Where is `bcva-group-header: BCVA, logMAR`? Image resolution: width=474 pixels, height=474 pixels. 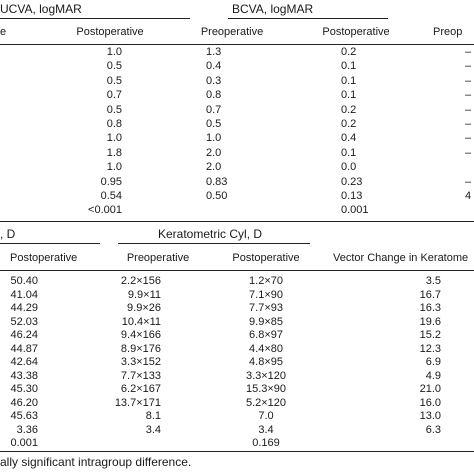 bcva-group-header: BCVA, logMAR is located at coordinates (273, 9).